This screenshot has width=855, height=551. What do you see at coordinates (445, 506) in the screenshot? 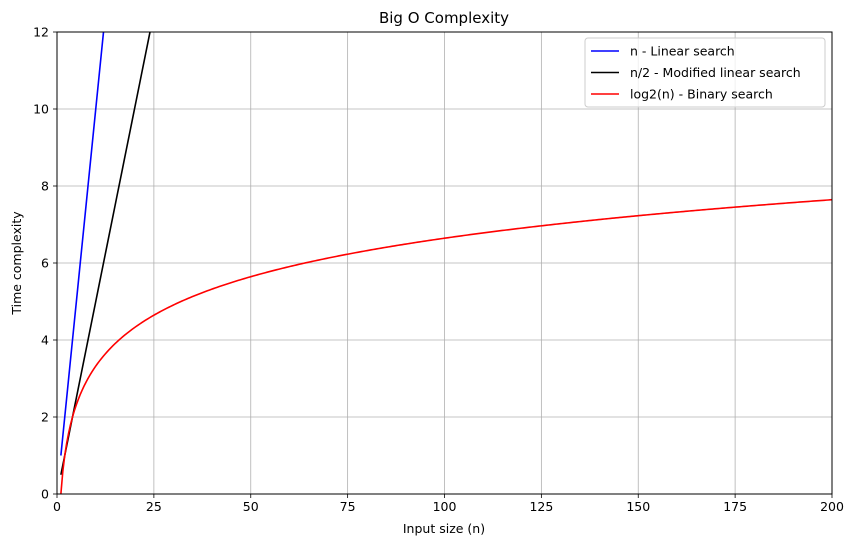
I see `x-tick-label: 100` at bounding box center [445, 506].